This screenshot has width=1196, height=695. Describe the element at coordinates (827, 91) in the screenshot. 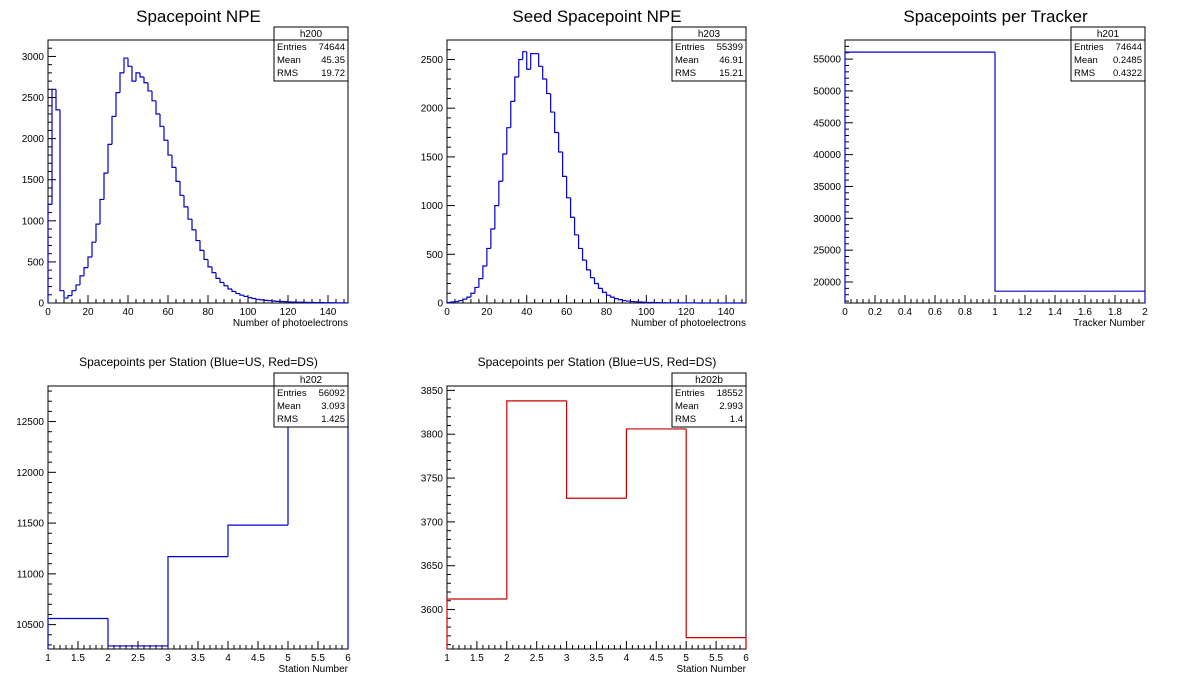

I see `y-tick-label: 50000` at that location.